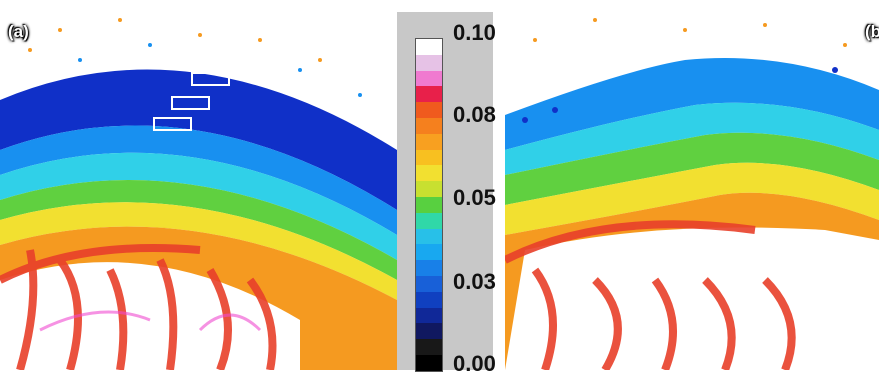 The height and width of the screenshot is (376, 879). I want to click on colorbar, so click(429, 205).